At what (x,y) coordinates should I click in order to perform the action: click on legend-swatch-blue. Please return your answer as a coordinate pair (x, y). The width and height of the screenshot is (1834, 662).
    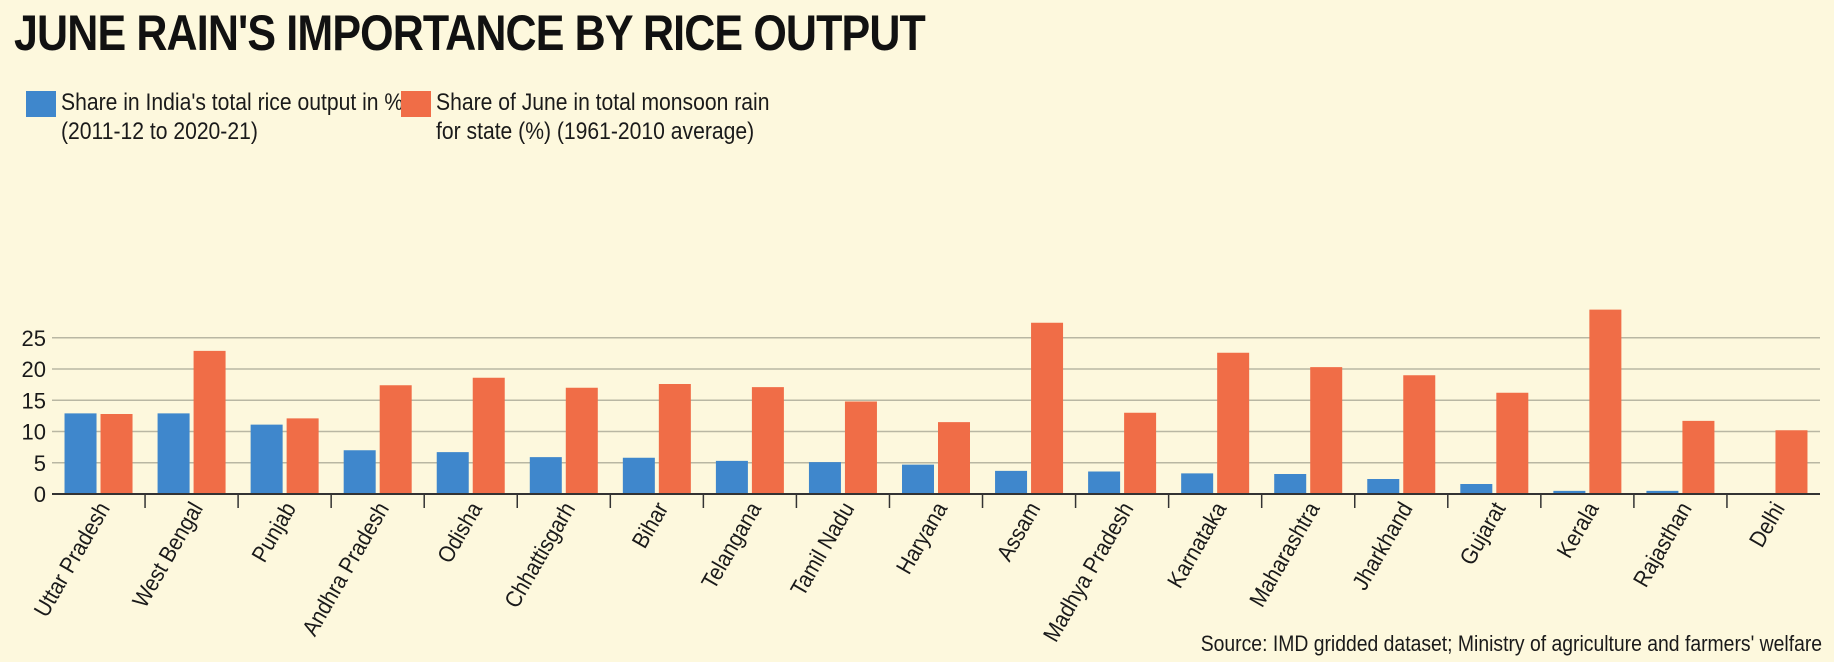
    Looking at the image, I should click on (41, 104).